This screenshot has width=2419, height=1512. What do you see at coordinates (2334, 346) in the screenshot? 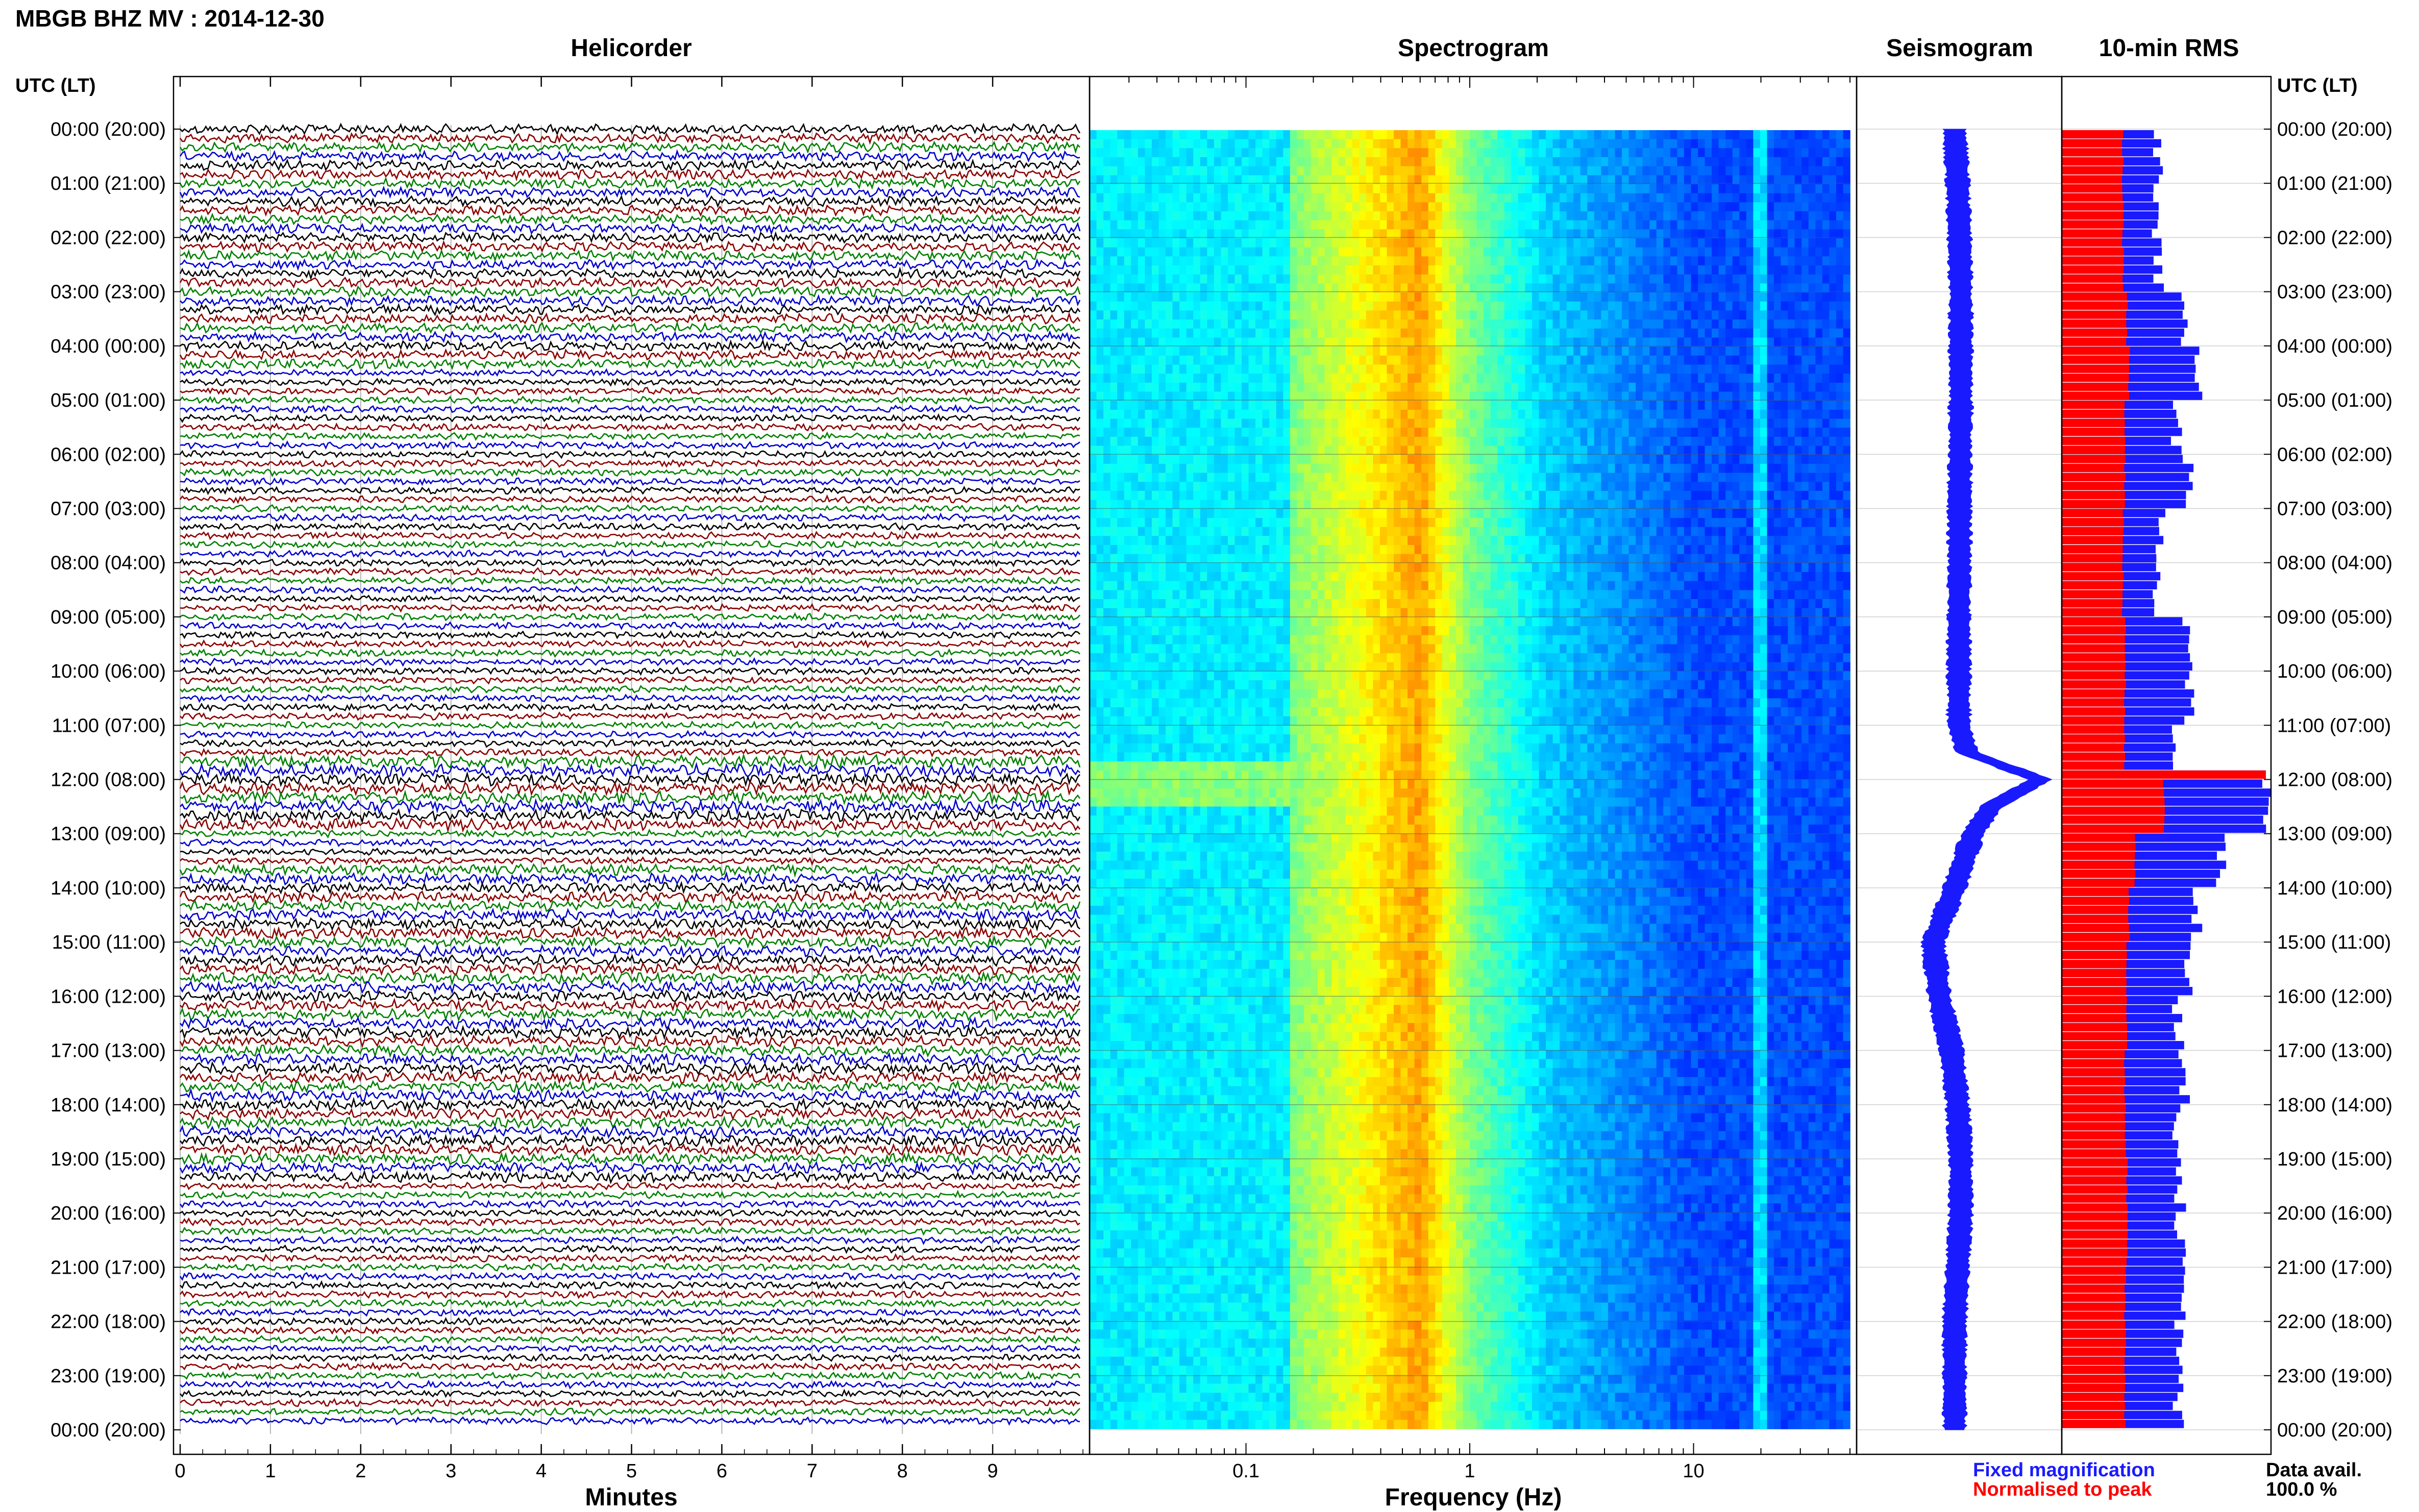
I see `right-hour-label: 04:00 (00:00)` at bounding box center [2334, 346].